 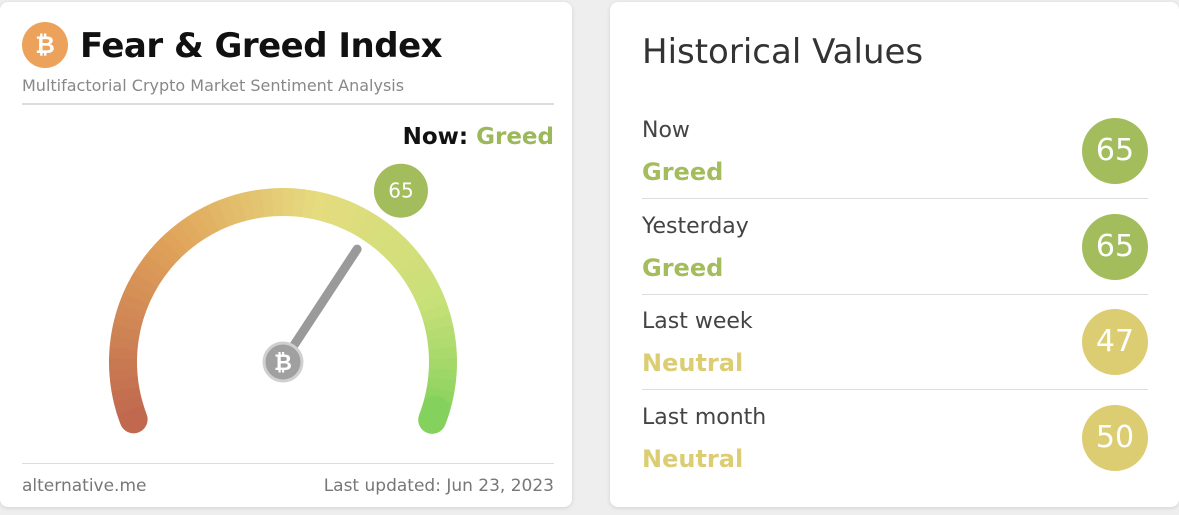 What do you see at coordinates (84, 486) in the screenshot?
I see `source: alternative.me` at bounding box center [84, 486].